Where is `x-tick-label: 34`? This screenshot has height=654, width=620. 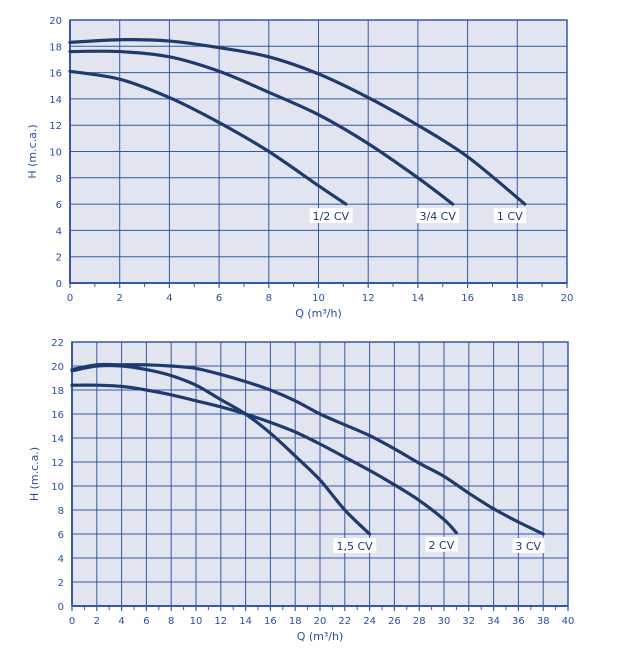
x-tick-label: 34 is located at coordinates (493, 621).